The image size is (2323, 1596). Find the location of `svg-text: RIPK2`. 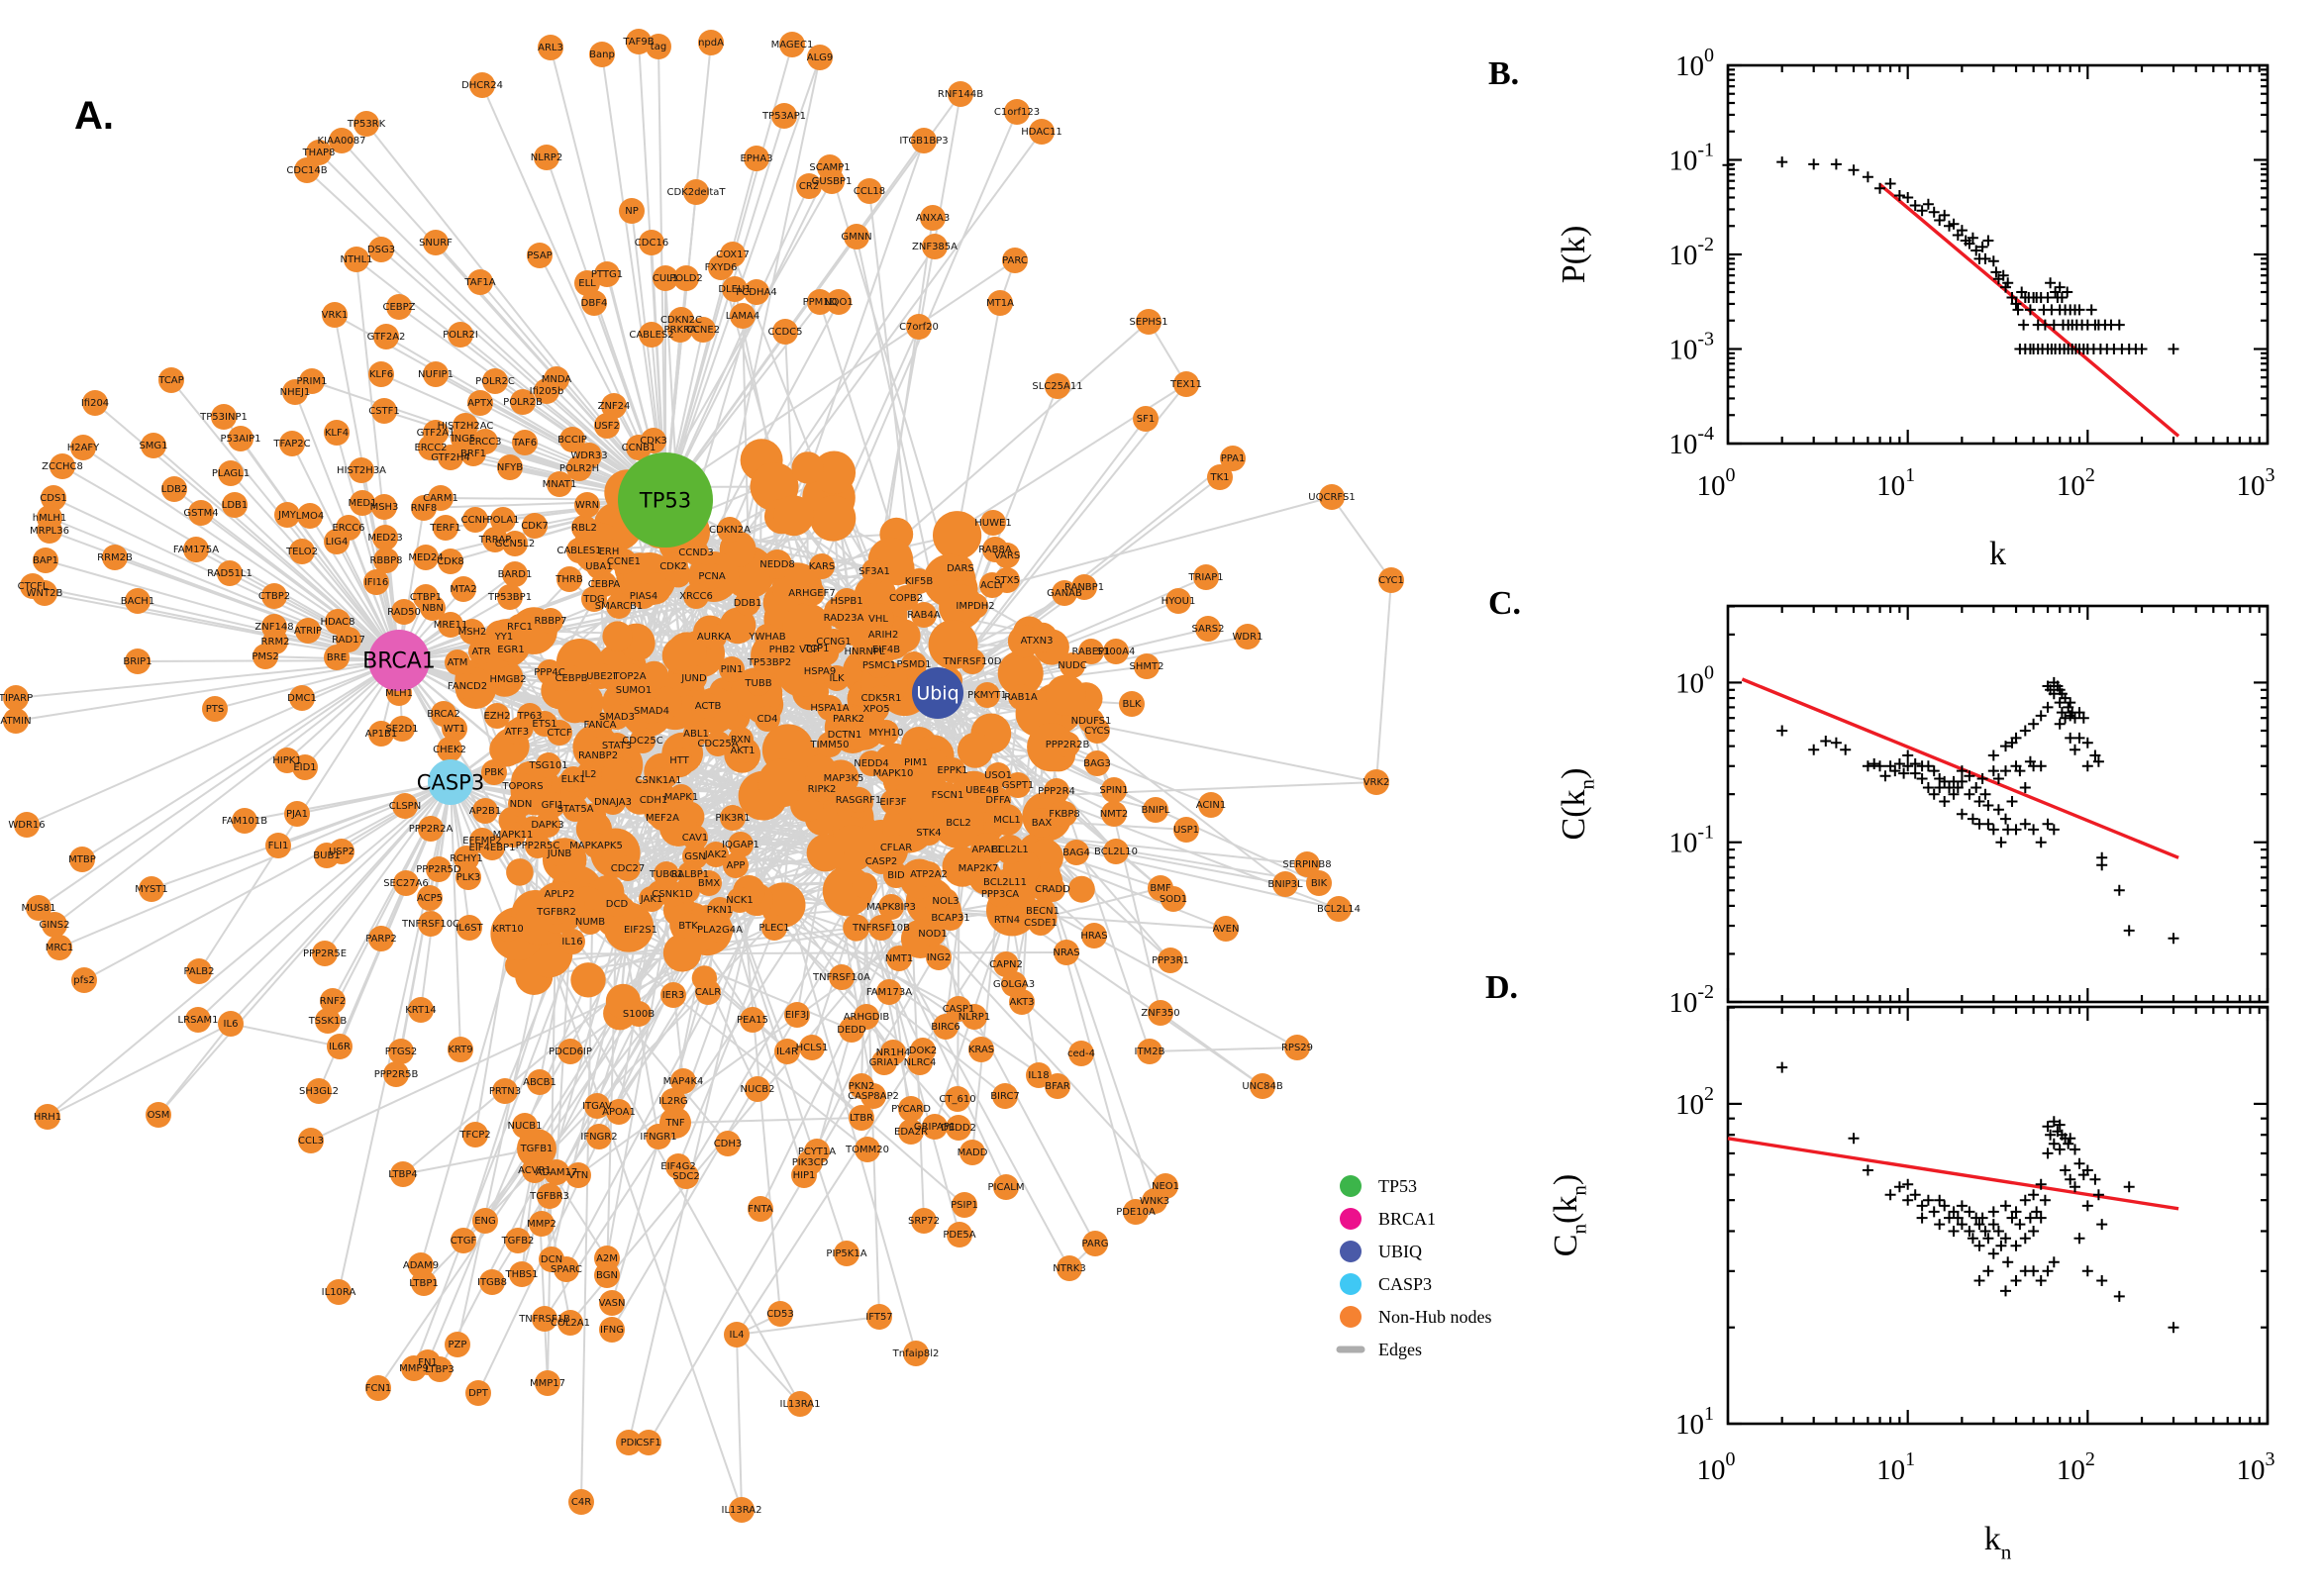

svg-text: RIPK2 is located at coordinates (822, 789).